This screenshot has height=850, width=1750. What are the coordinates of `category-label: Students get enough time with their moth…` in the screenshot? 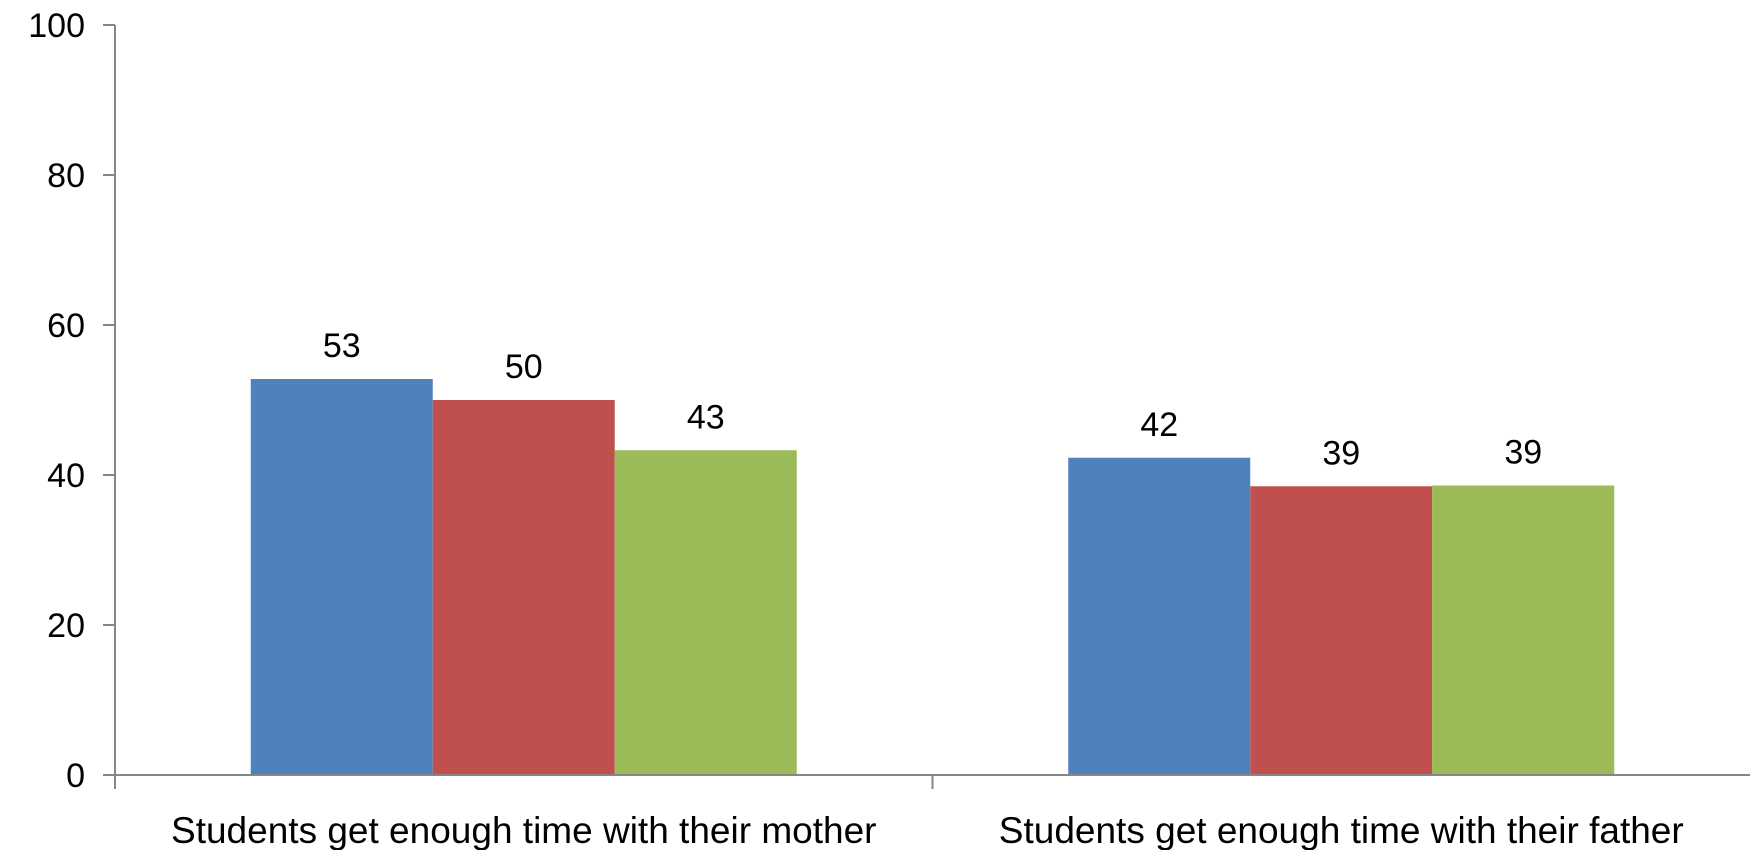 It's located at (523, 830).